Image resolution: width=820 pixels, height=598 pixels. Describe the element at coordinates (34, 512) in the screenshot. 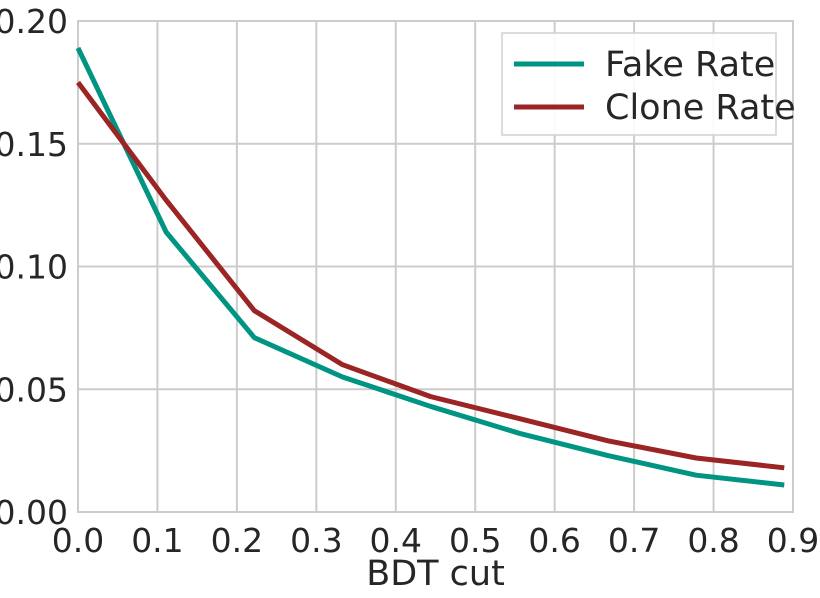

I see `y-tick-label: 0.00` at that location.